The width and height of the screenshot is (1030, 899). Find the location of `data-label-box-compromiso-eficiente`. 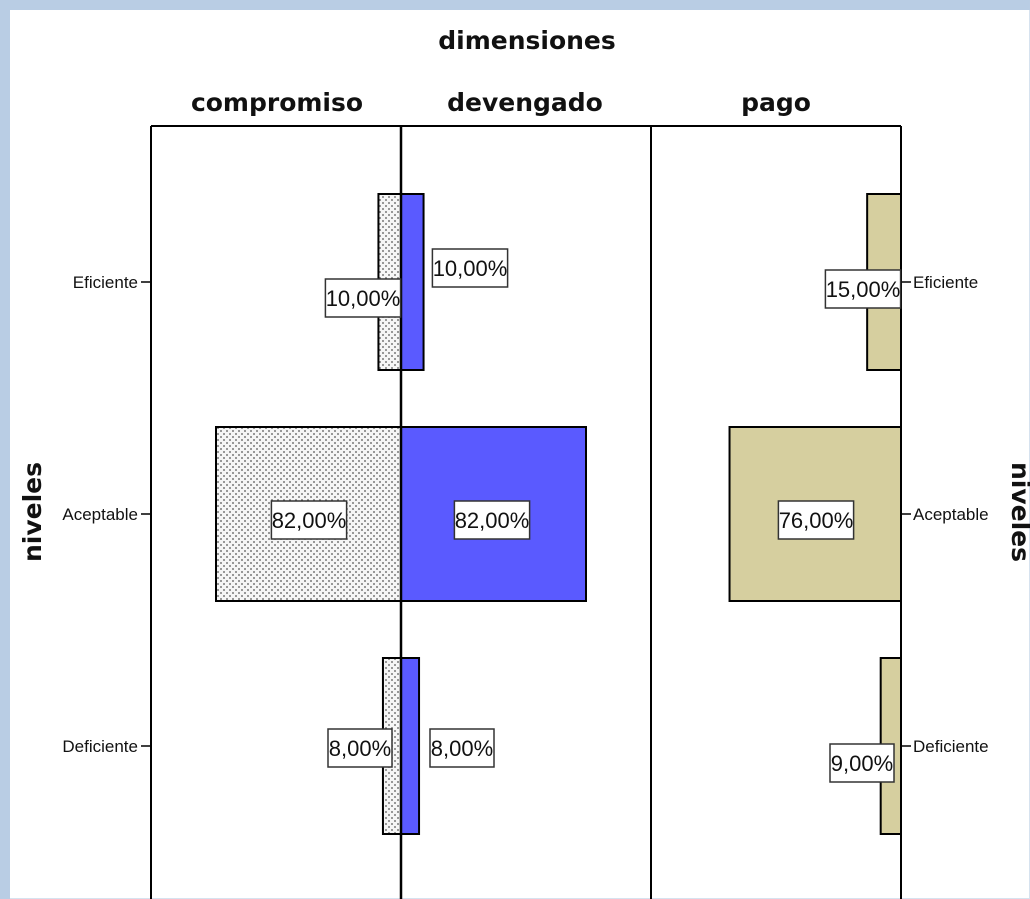

data-label-box-compromiso-eficiente is located at coordinates (363, 298).